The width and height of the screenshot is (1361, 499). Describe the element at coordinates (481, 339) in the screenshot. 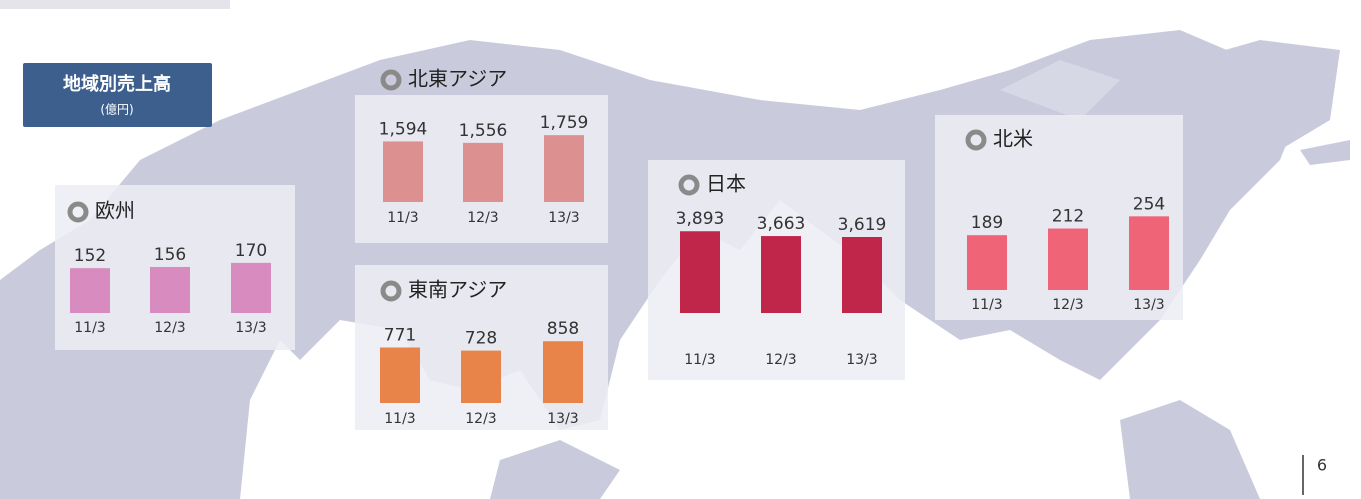

I see `value-label: 728` at that location.